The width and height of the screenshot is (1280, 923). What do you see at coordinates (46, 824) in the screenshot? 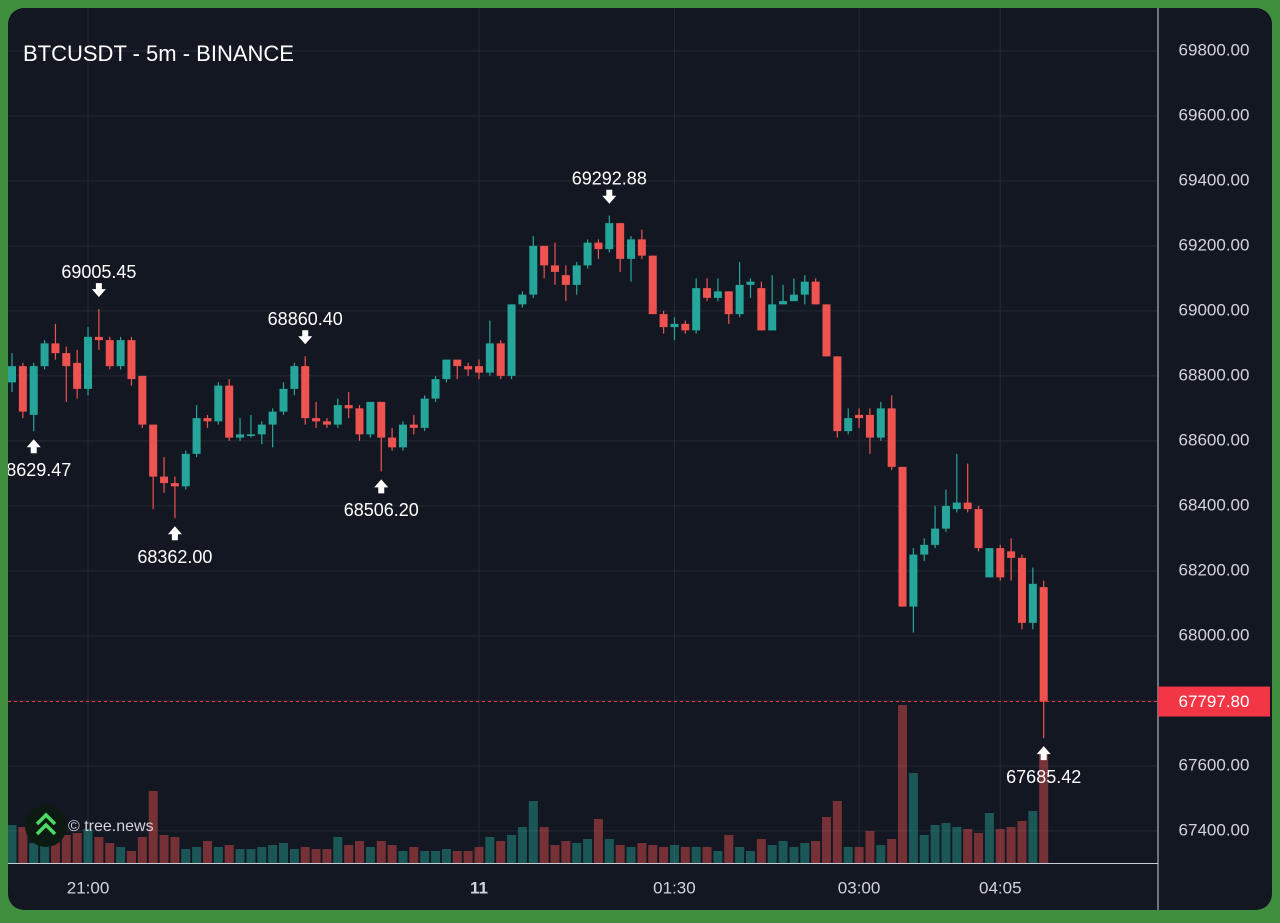
I see `logo-chevrons` at bounding box center [46, 824].